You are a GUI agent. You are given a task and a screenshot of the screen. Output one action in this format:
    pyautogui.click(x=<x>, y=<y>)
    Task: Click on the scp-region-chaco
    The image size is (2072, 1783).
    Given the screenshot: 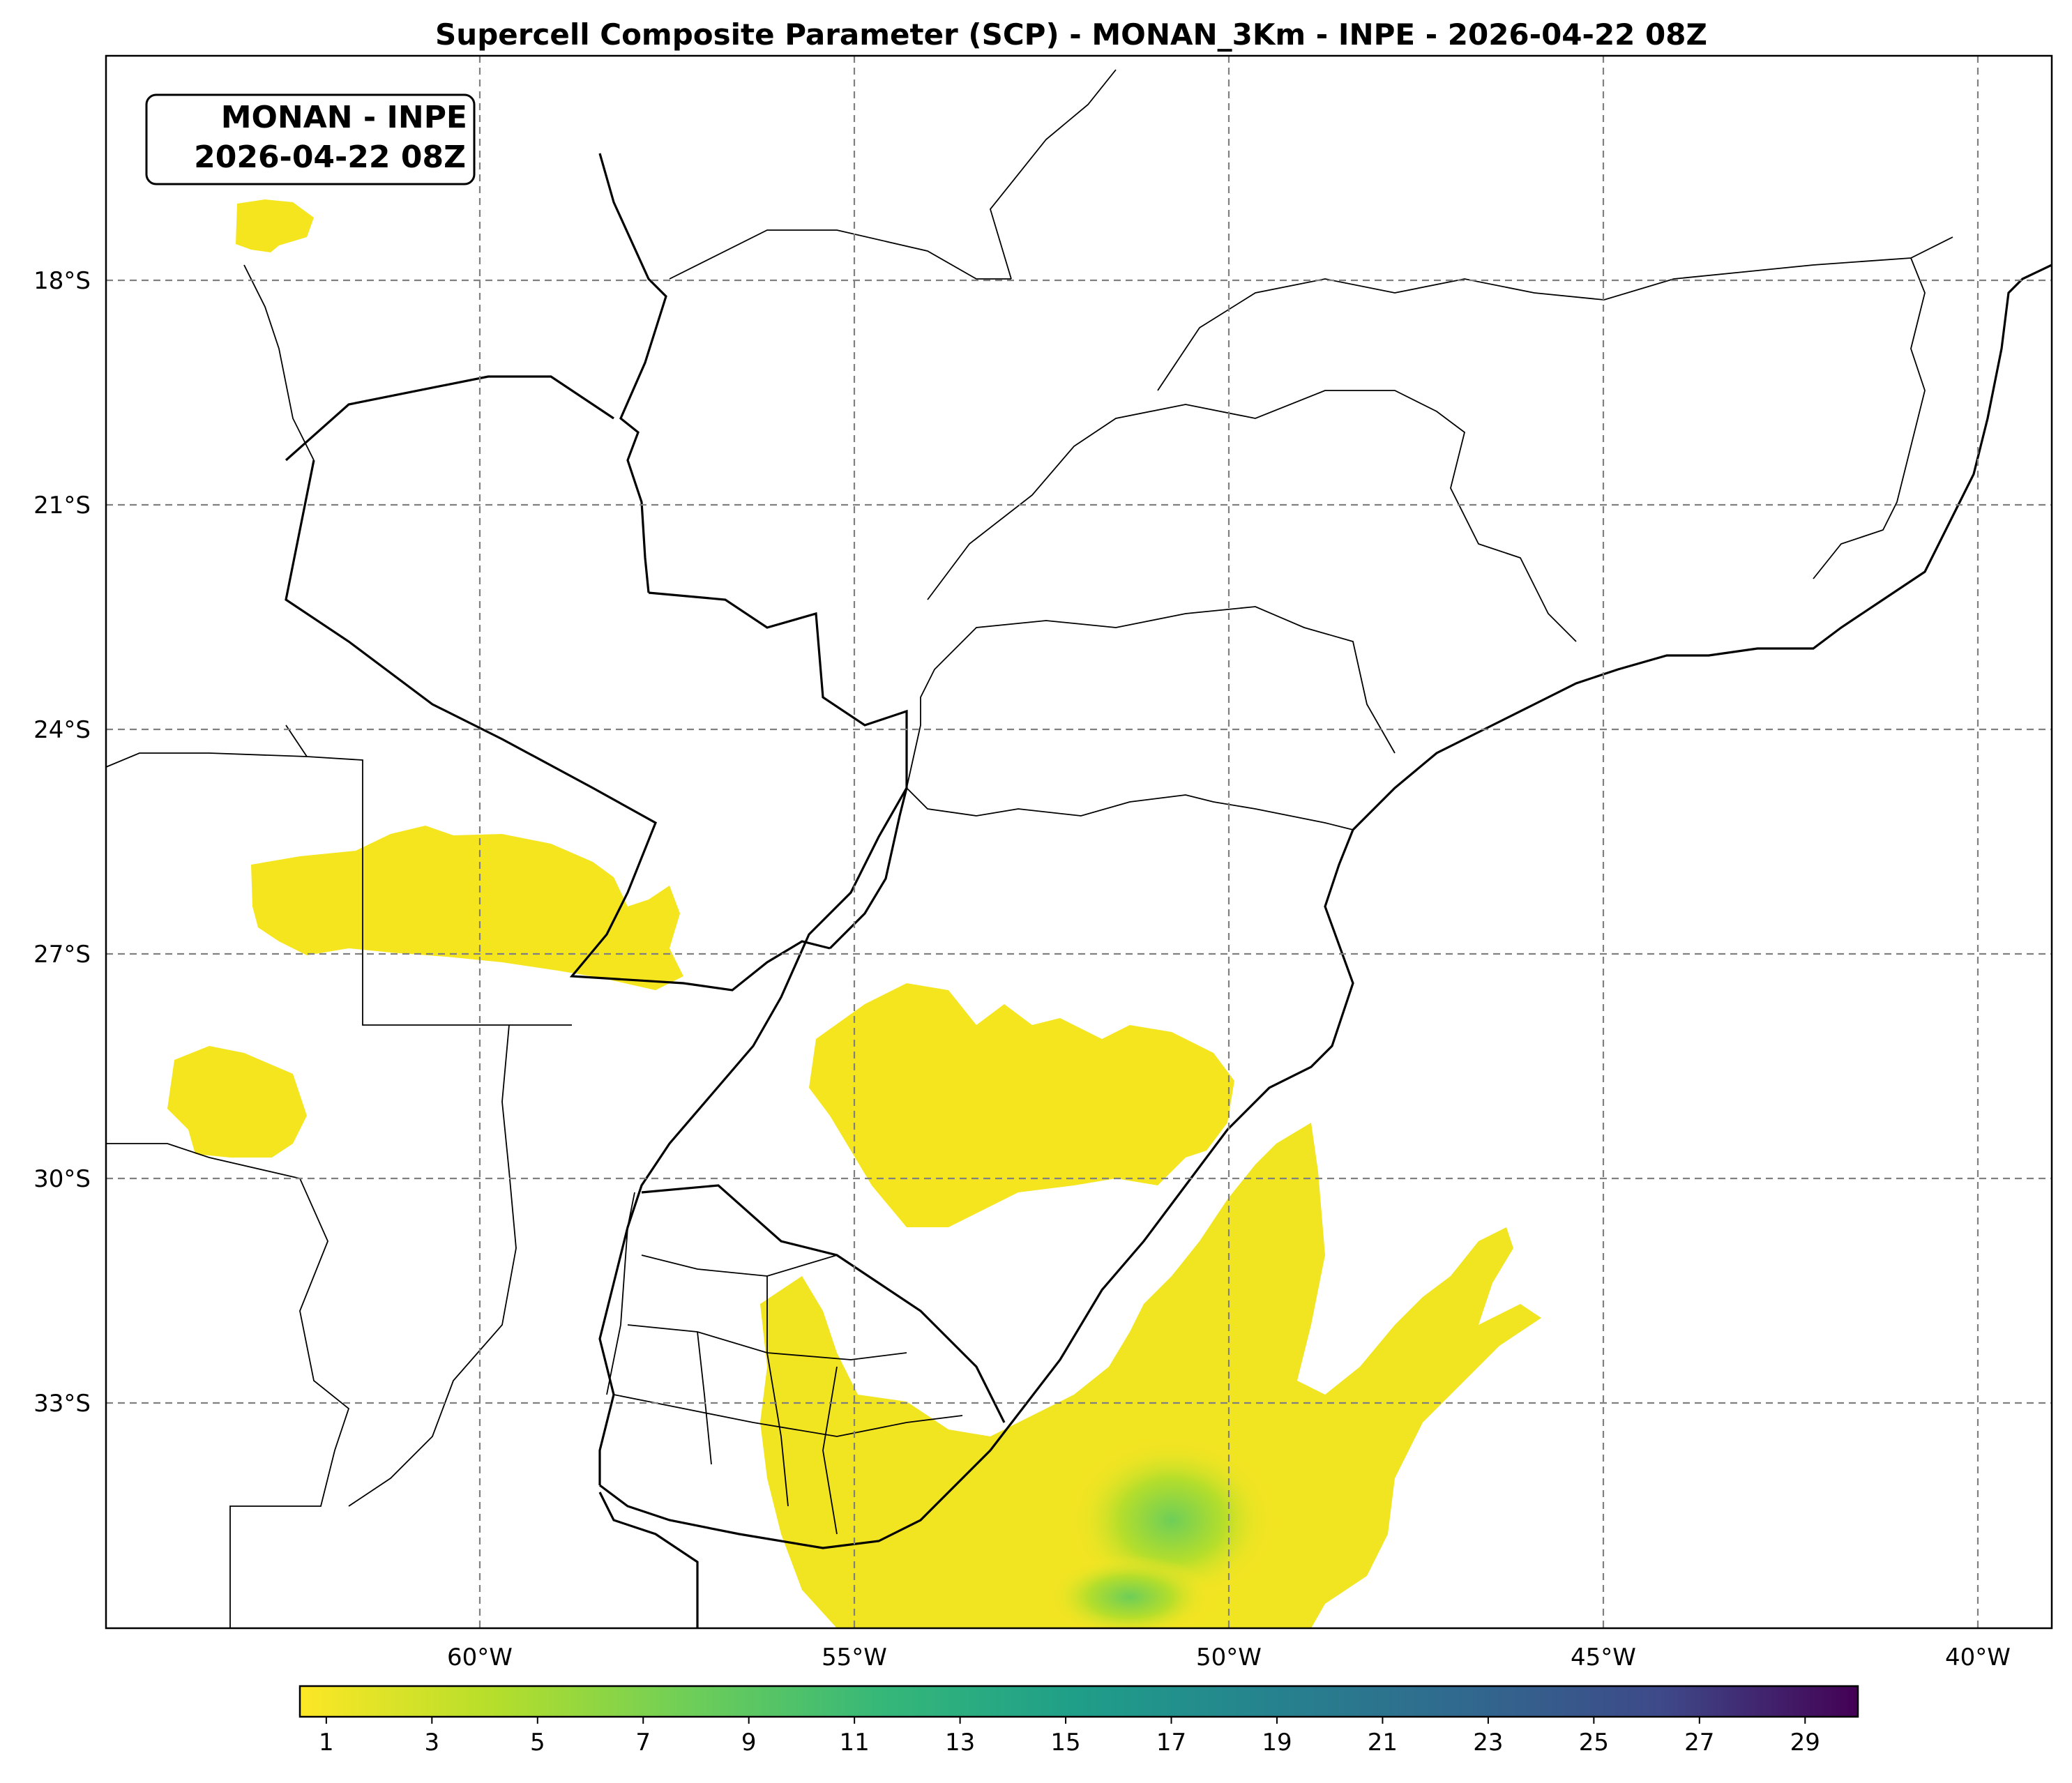 What is the action you would take?
    pyautogui.click(x=467, y=908)
    